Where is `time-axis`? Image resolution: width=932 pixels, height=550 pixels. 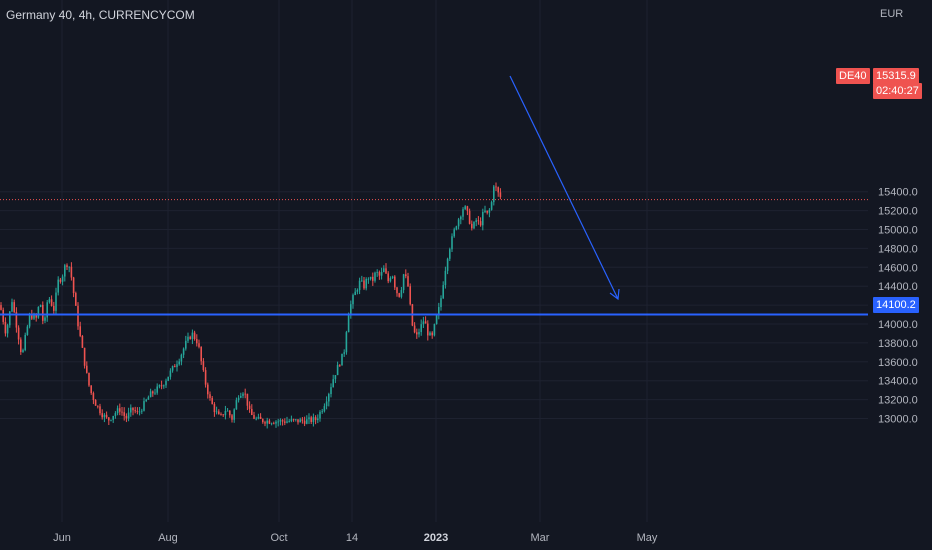 time-axis is located at coordinates (434, 536).